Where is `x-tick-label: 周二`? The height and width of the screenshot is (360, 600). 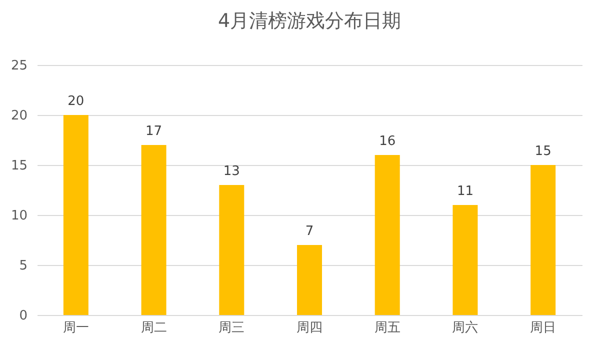 x-tick-label: 周二 is located at coordinates (153, 328).